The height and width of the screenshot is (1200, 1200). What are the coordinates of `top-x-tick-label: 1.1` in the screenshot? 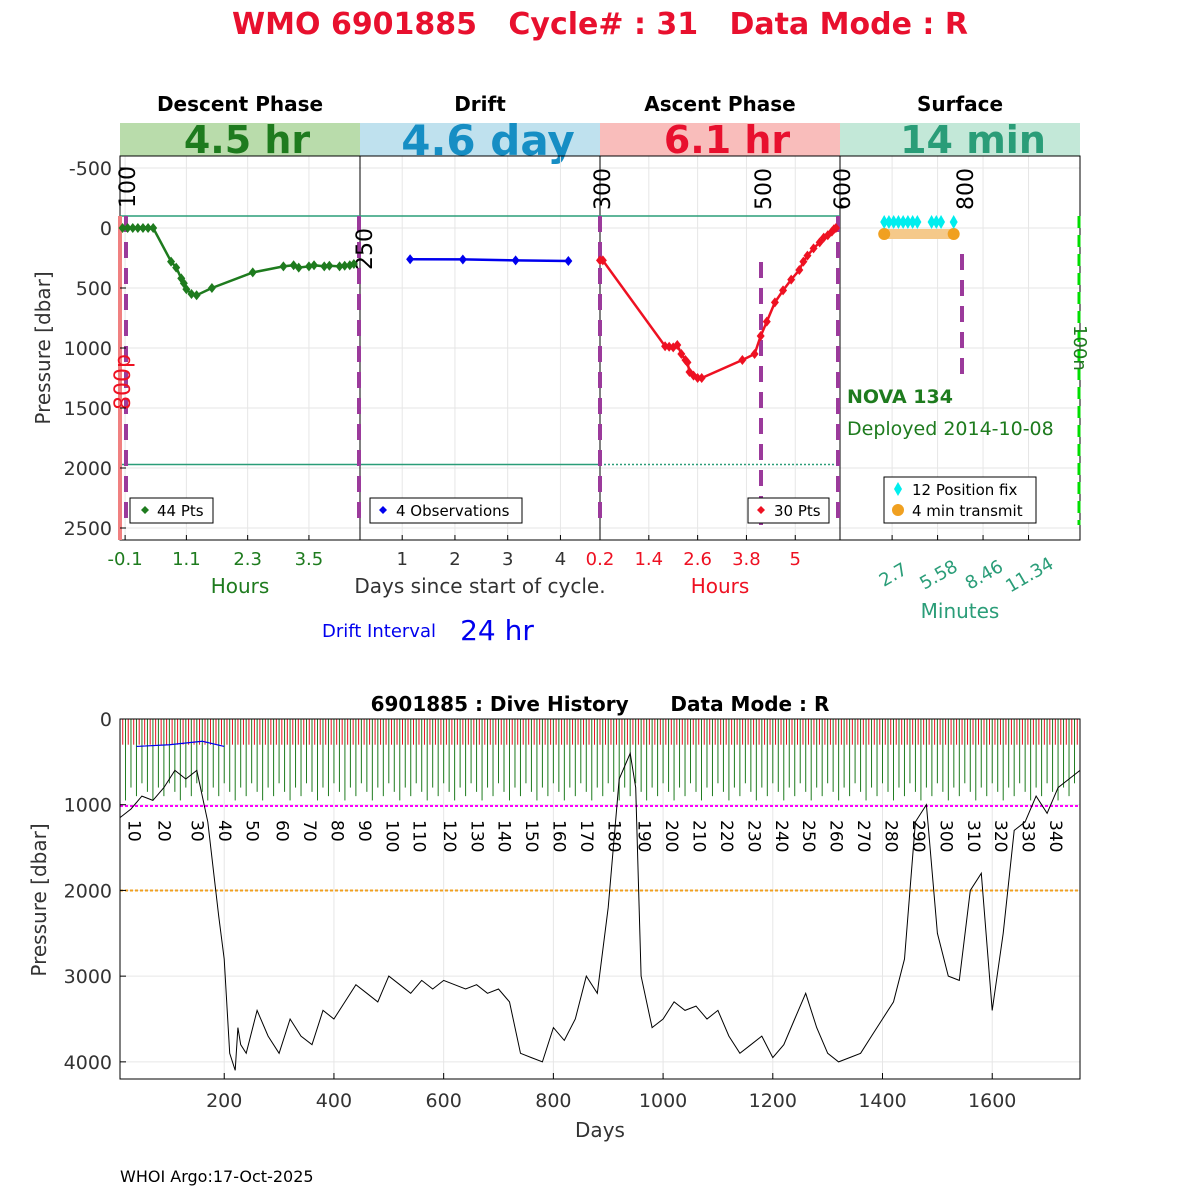 It's located at (186, 559).